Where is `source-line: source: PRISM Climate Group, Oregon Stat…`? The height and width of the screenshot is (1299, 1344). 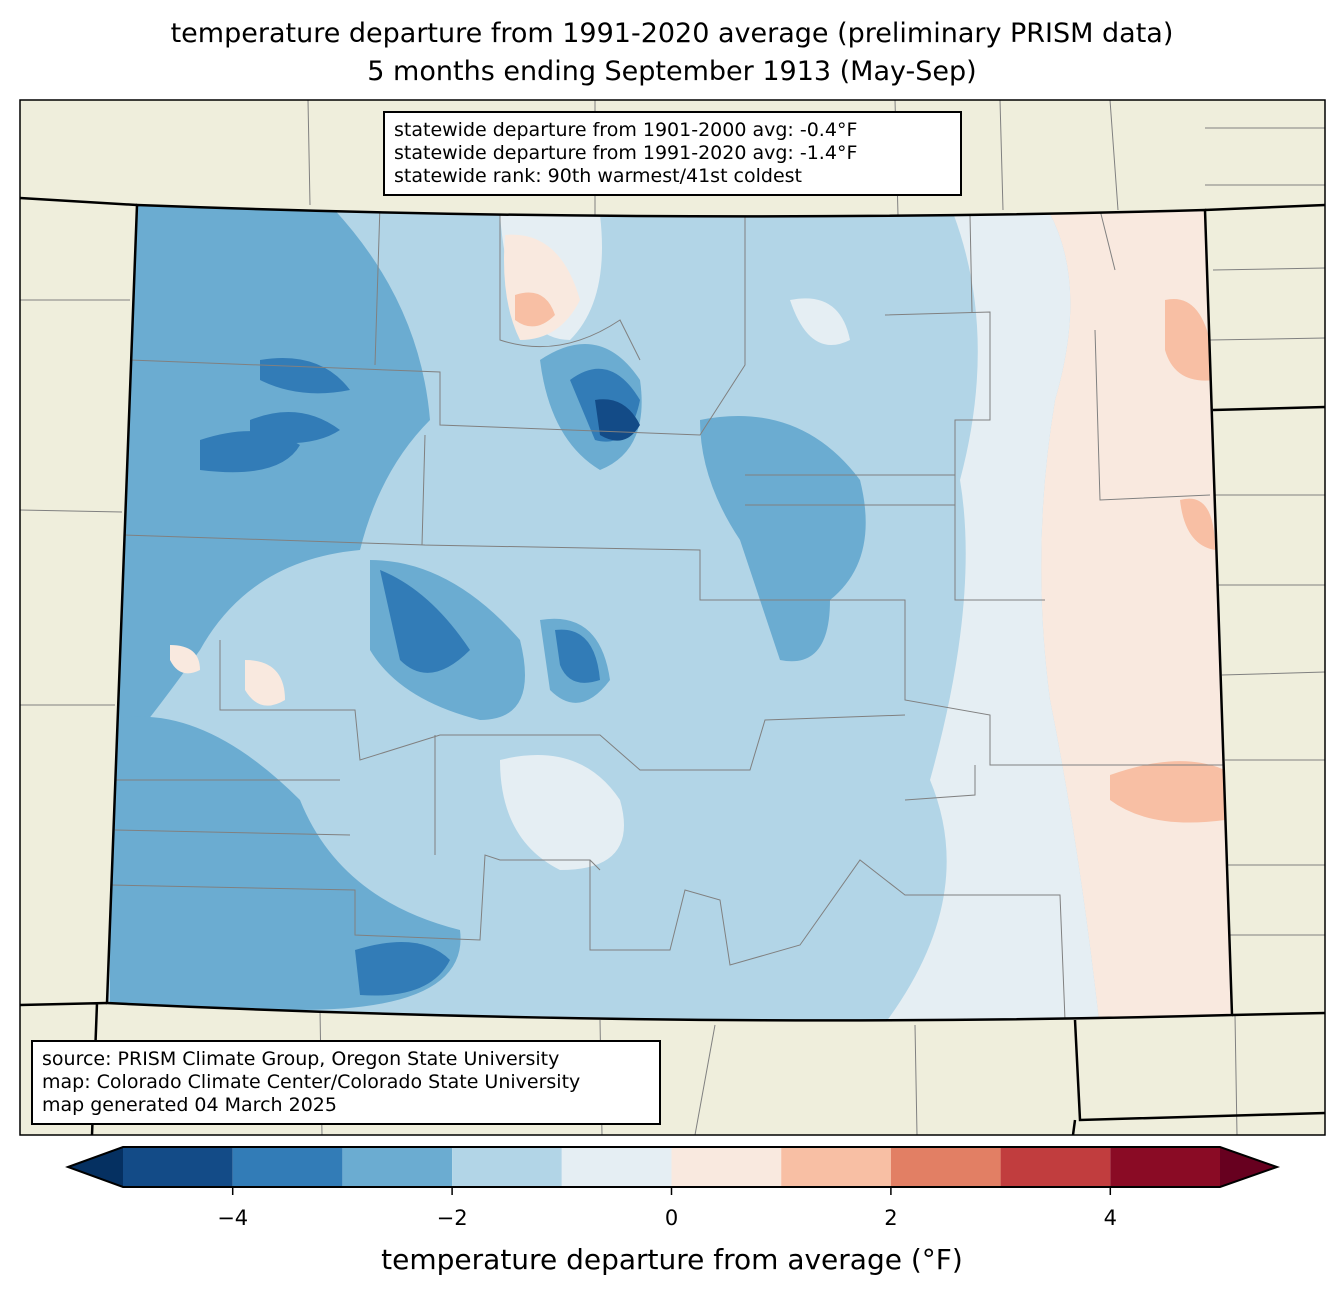
source-line: source: PRISM Climate Group, Oregon Stat… is located at coordinates (301, 1059).